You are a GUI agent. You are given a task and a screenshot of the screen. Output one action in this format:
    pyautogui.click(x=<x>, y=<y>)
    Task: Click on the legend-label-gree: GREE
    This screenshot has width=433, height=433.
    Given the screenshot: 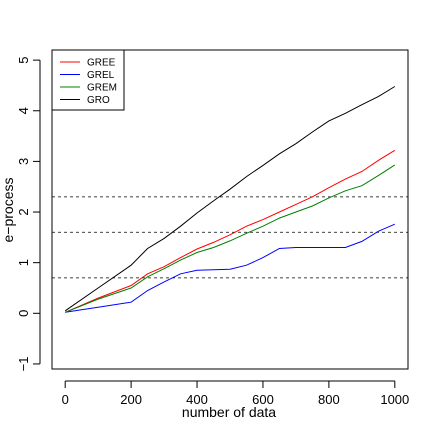 What is the action you would take?
    pyautogui.click(x=101, y=63)
    